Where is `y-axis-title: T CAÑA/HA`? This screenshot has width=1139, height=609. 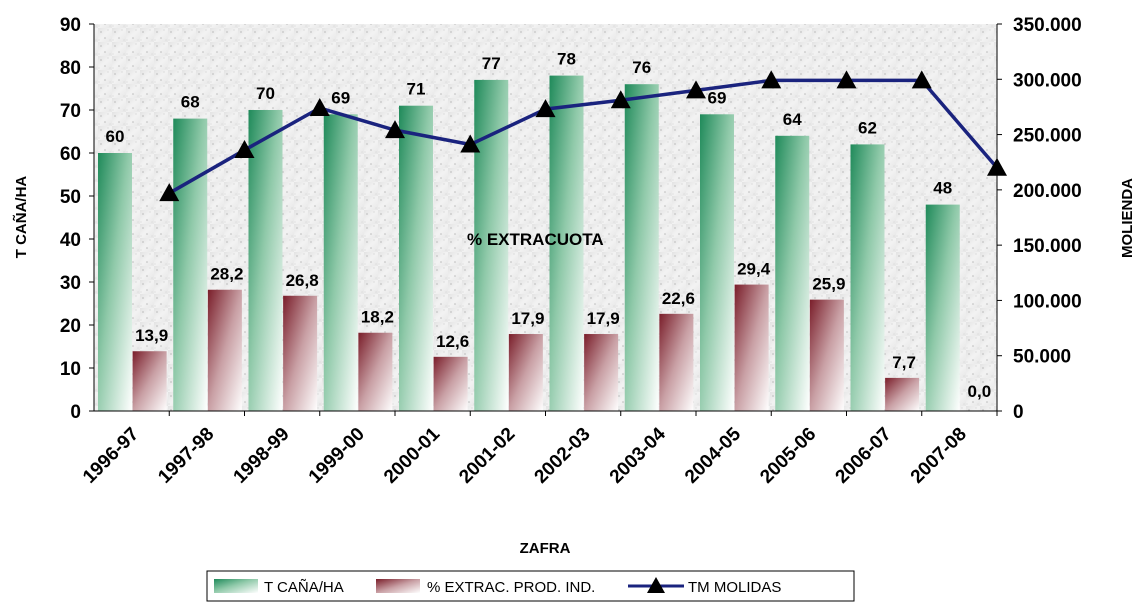 y-axis-title: T CAÑA/HA is located at coordinates (21, 217).